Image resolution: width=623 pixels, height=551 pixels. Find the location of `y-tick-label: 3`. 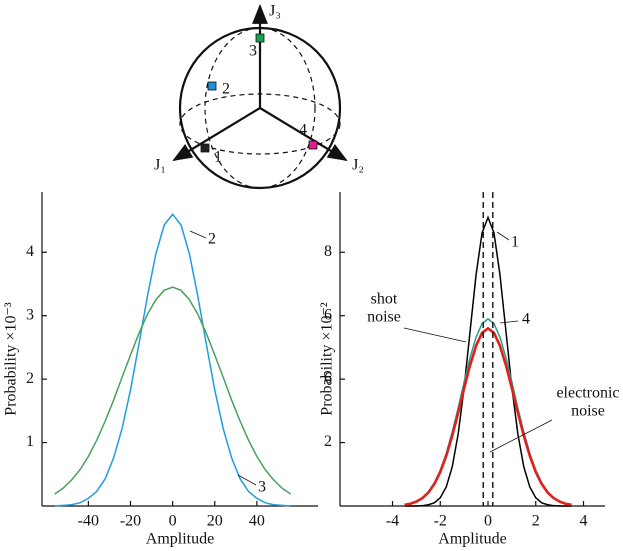

y-tick-label: 3 is located at coordinates (30, 314).